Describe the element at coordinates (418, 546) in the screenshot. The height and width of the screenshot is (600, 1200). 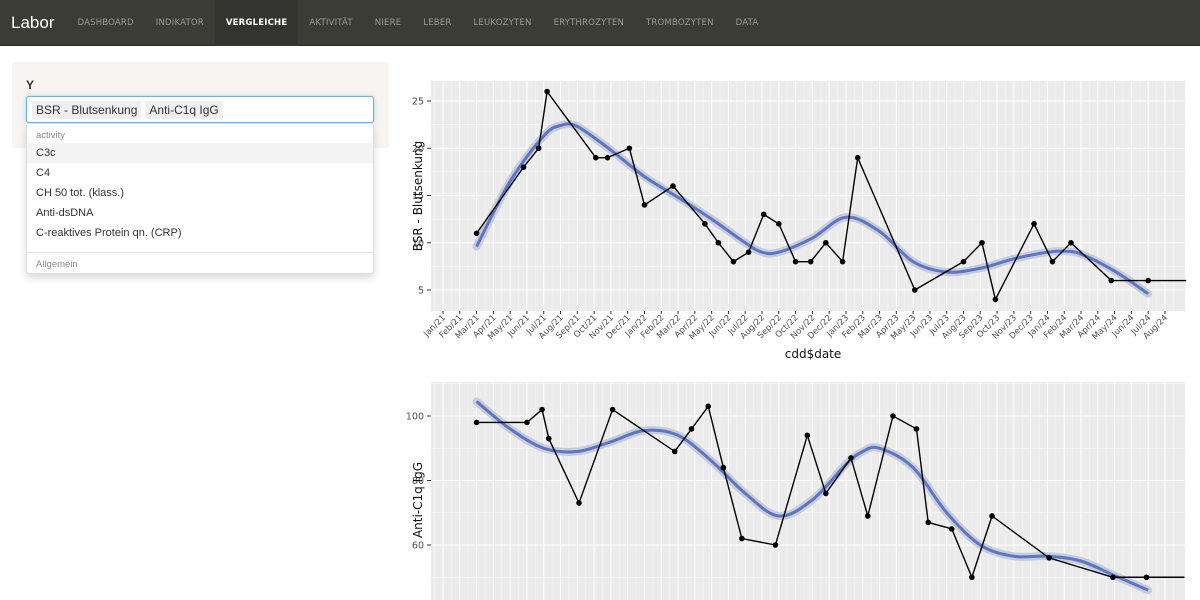
I see `y-tick-label: 60` at that location.